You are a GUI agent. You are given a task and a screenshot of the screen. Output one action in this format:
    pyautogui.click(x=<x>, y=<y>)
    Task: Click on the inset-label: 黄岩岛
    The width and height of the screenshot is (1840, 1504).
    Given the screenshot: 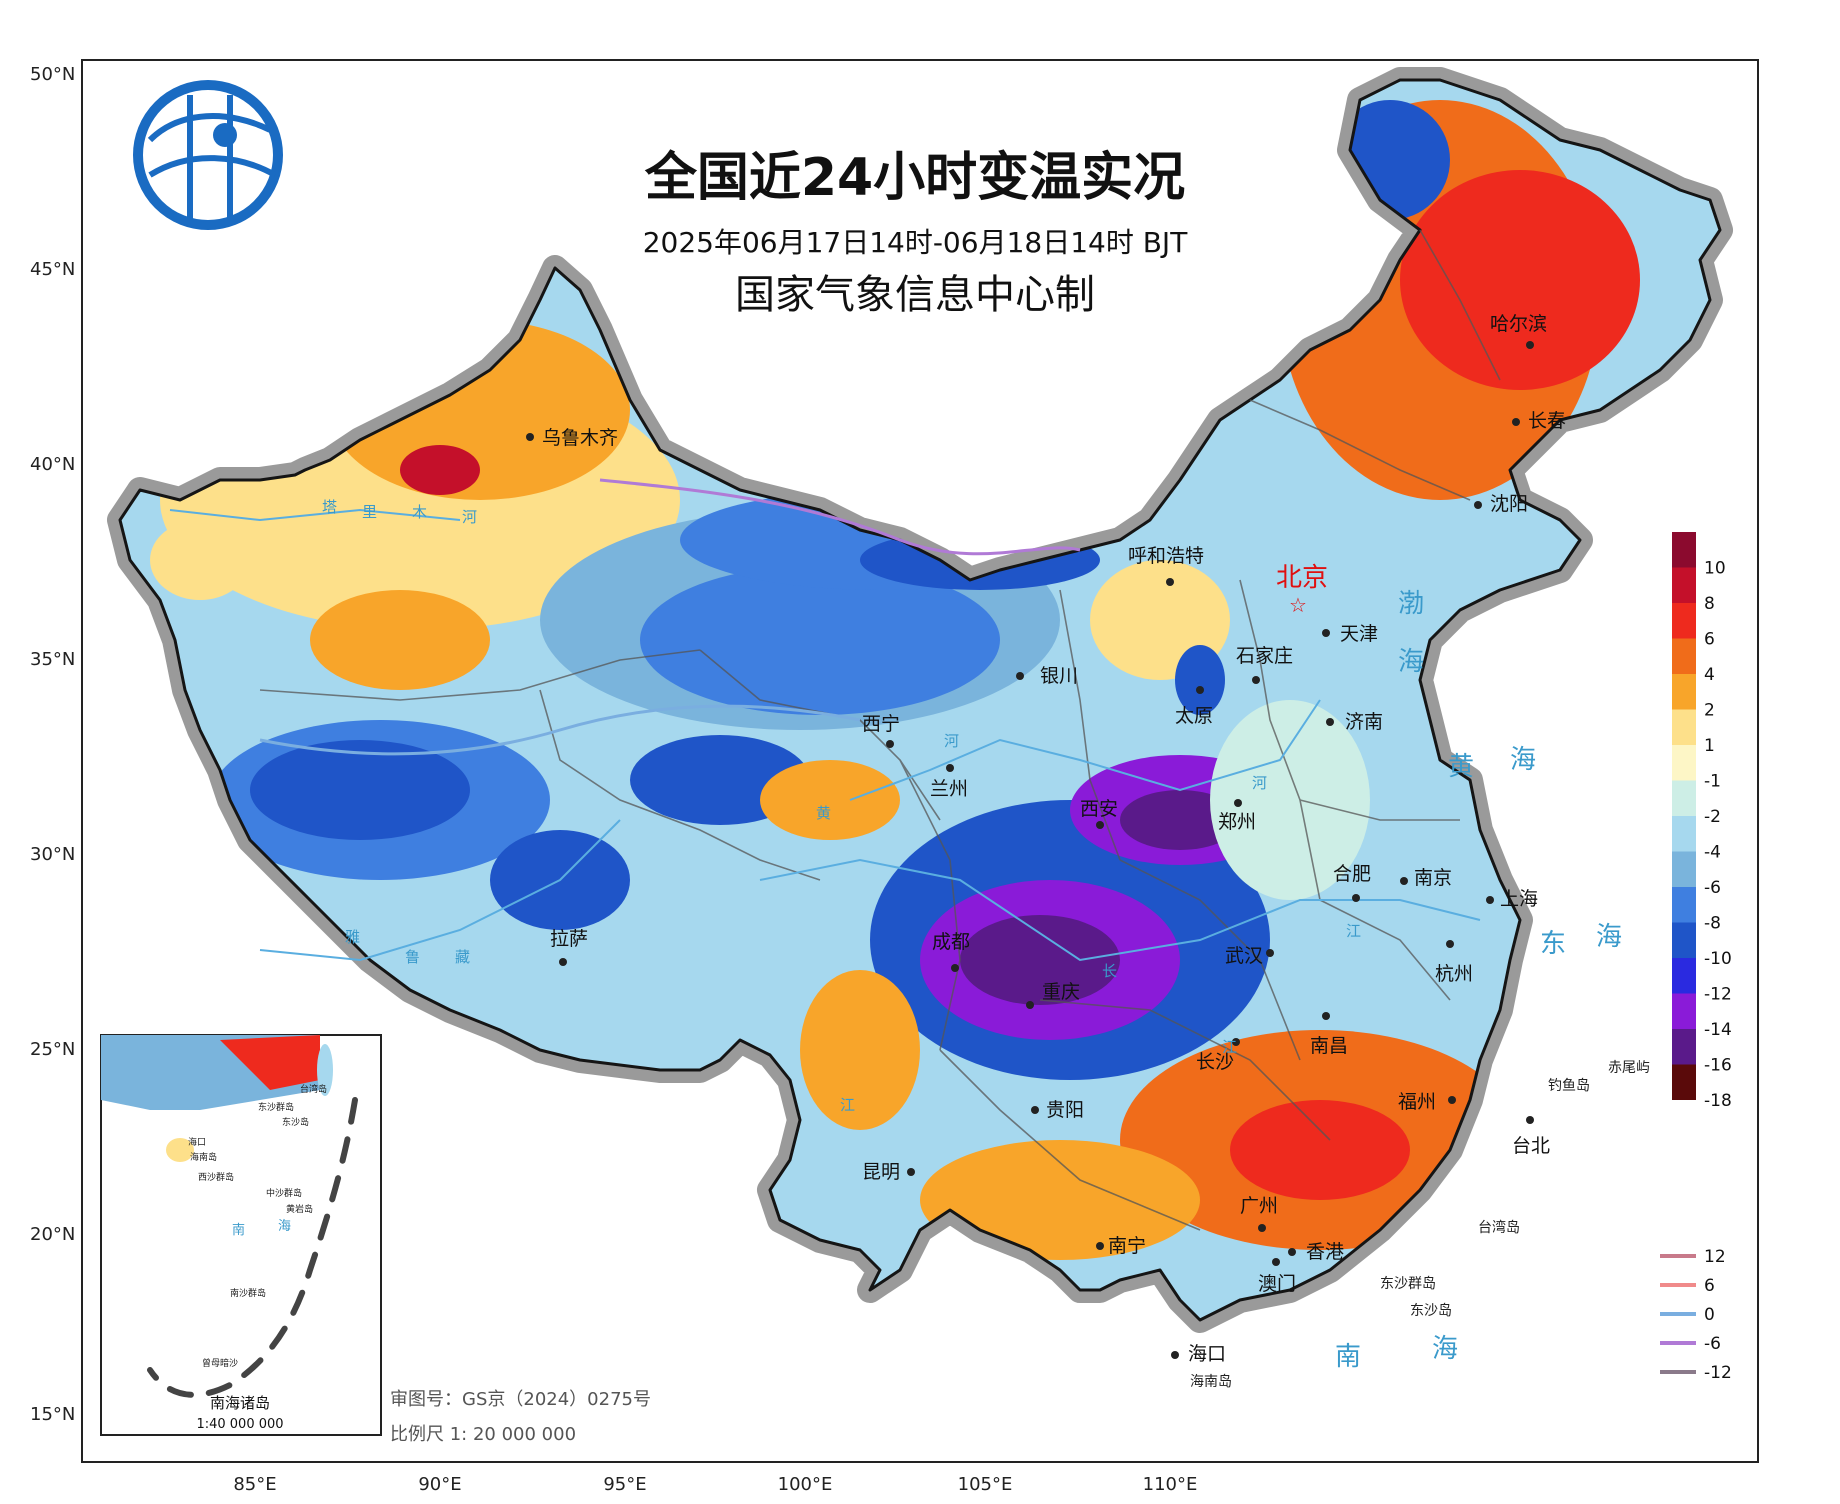 What is the action you would take?
    pyautogui.click(x=299, y=1209)
    